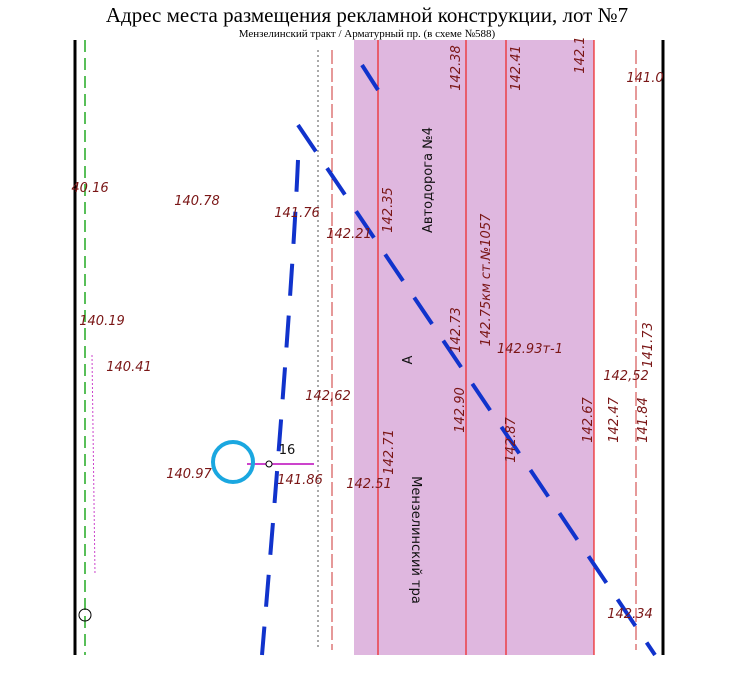 This screenshot has height=700, width=735. What do you see at coordinates (630, 614) in the screenshot?
I see `map-label: 142.34` at bounding box center [630, 614].